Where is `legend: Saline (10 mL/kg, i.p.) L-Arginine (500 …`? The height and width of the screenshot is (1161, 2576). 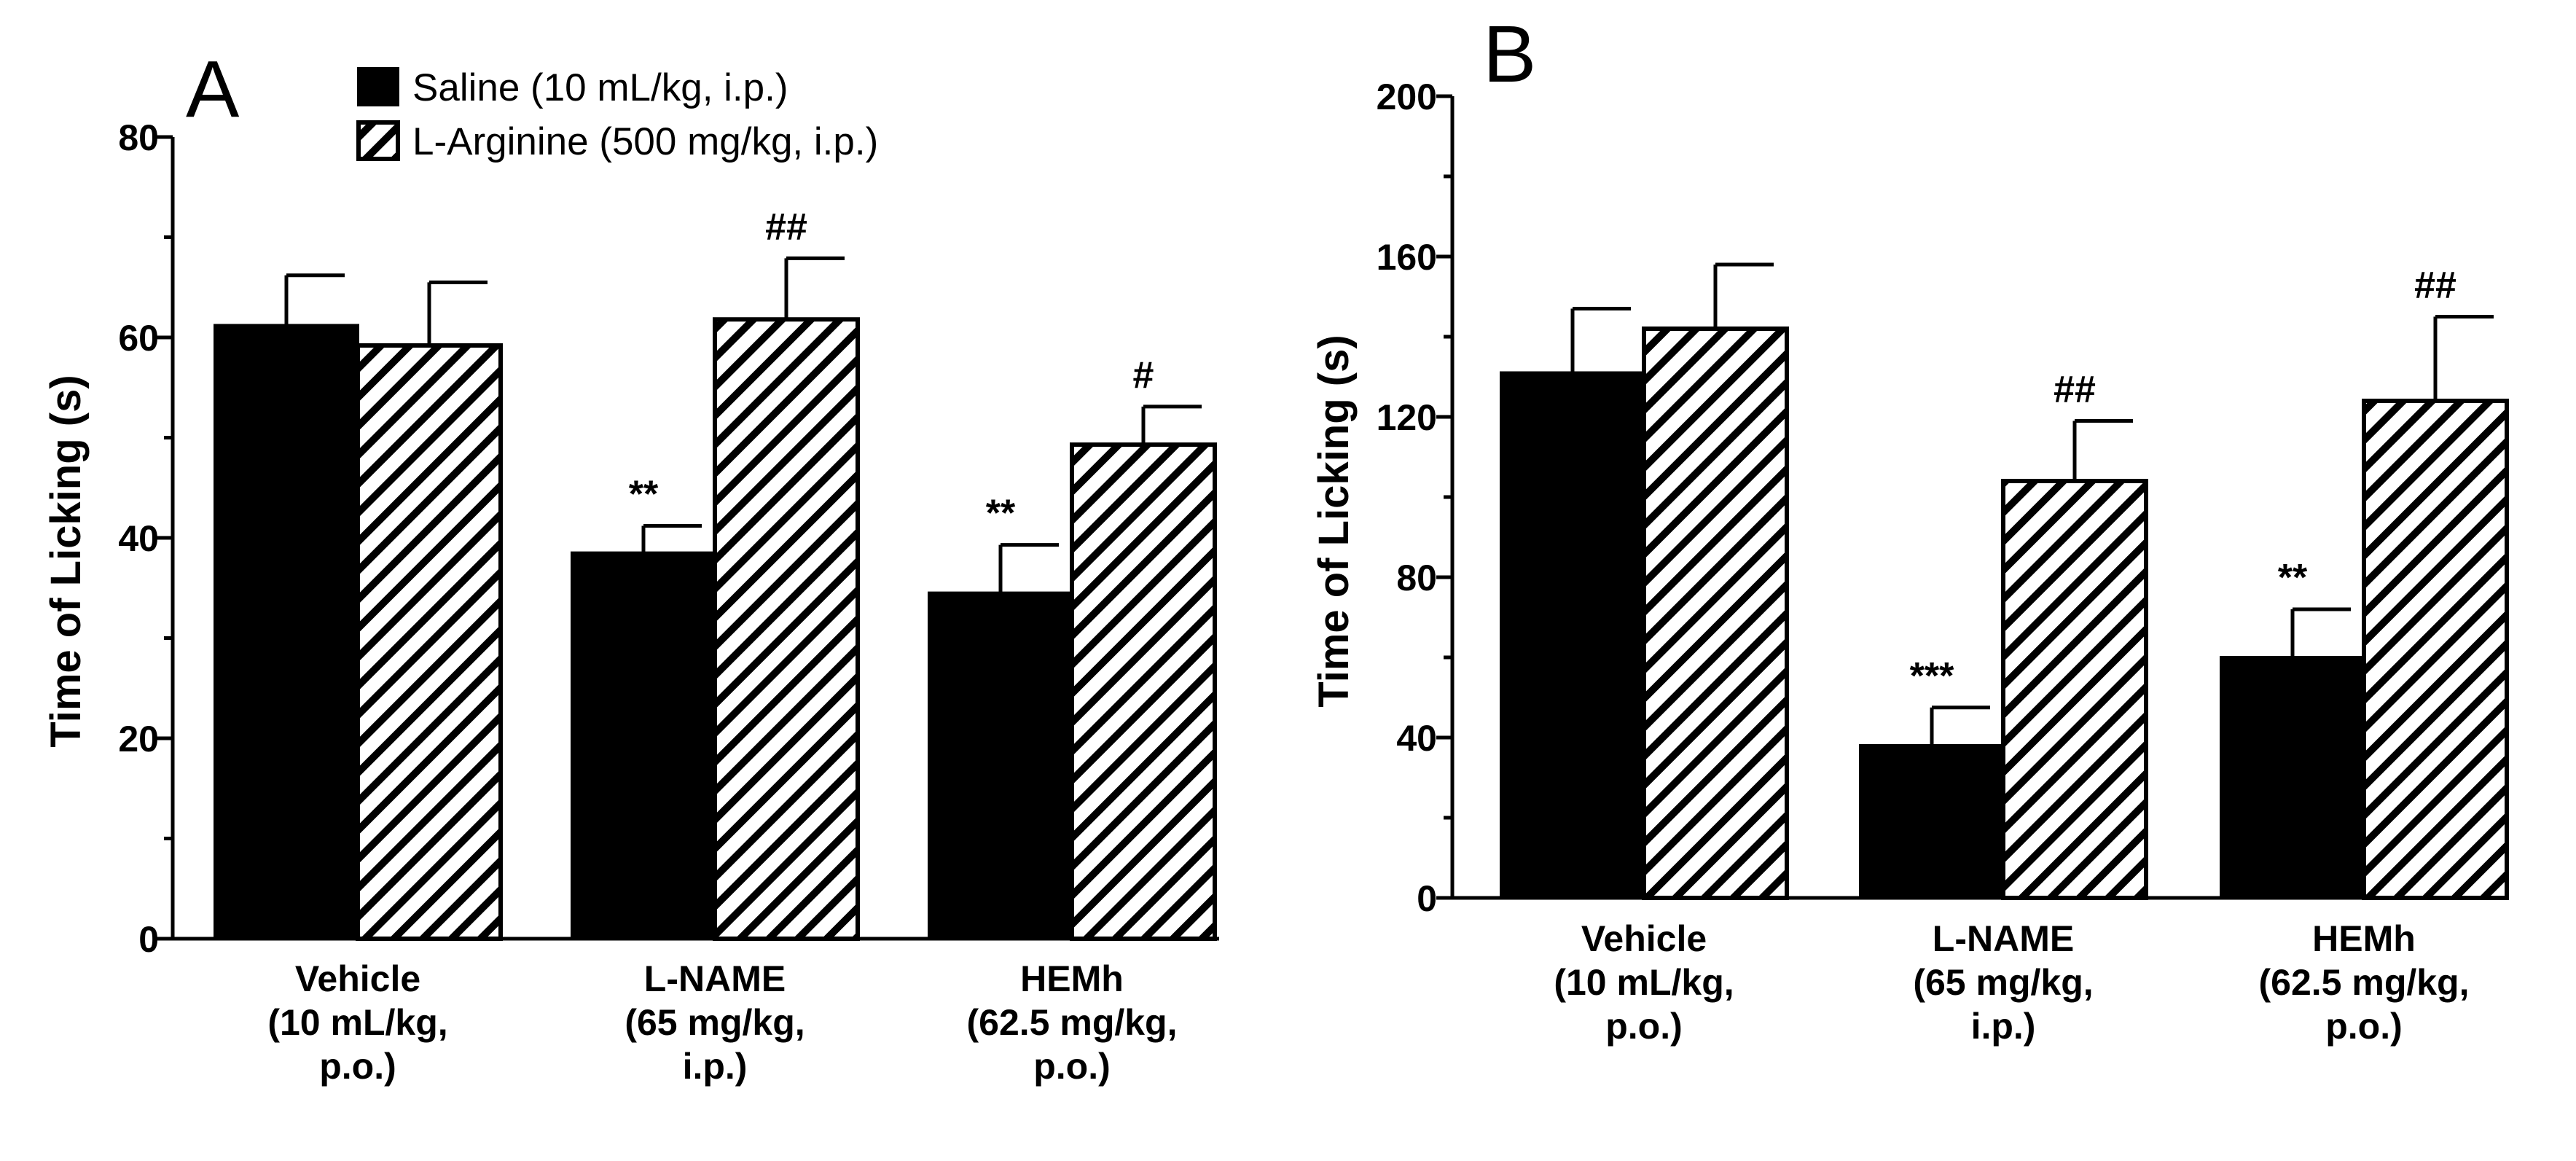
legend: Saline (10 mL/kg, i.p.) L-Arginine (500 … is located at coordinates (617, 114).